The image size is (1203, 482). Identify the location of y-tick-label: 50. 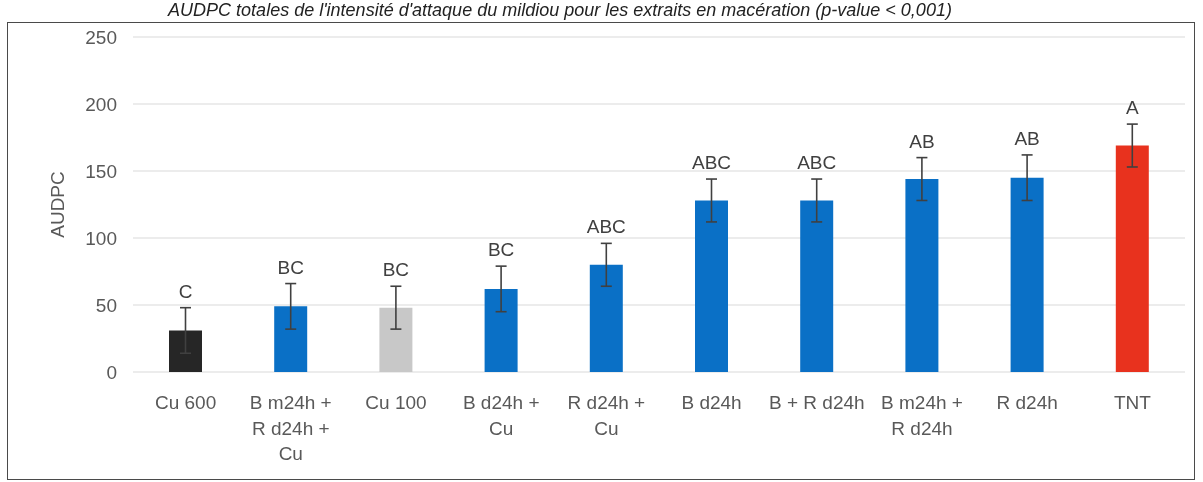
(106, 305).